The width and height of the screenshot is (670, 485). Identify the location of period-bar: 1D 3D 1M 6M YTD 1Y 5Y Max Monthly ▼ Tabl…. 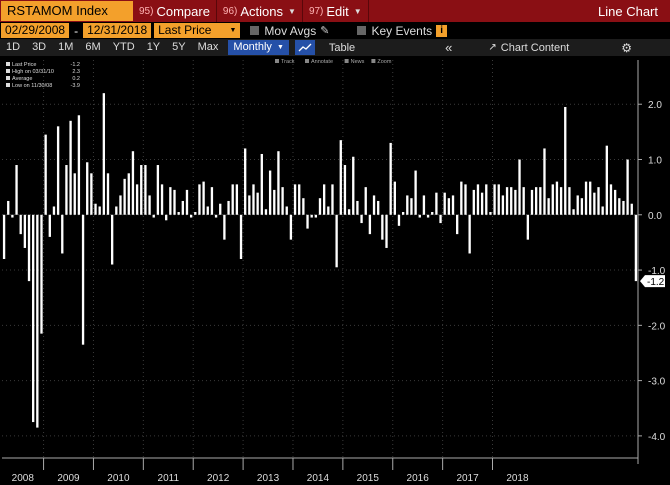
(335, 47).